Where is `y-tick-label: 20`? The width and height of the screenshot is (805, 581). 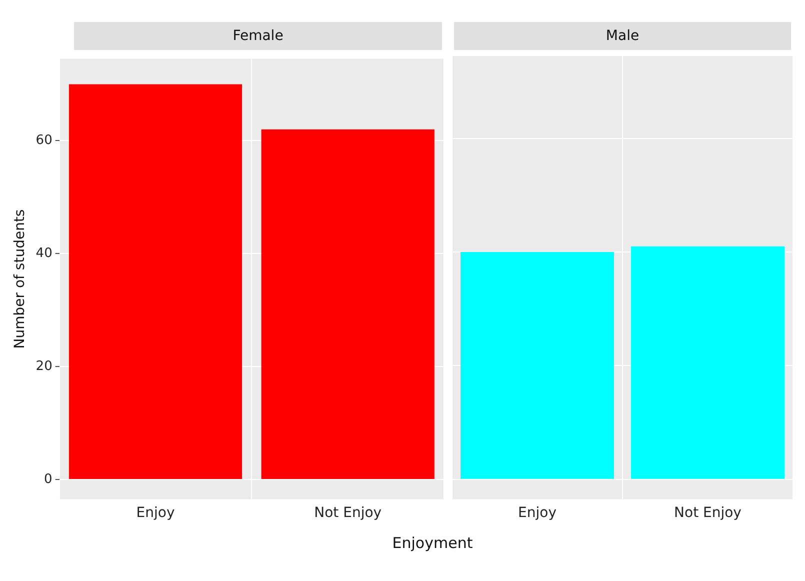 y-tick-label: 20 is located at coordinates (44, 366).